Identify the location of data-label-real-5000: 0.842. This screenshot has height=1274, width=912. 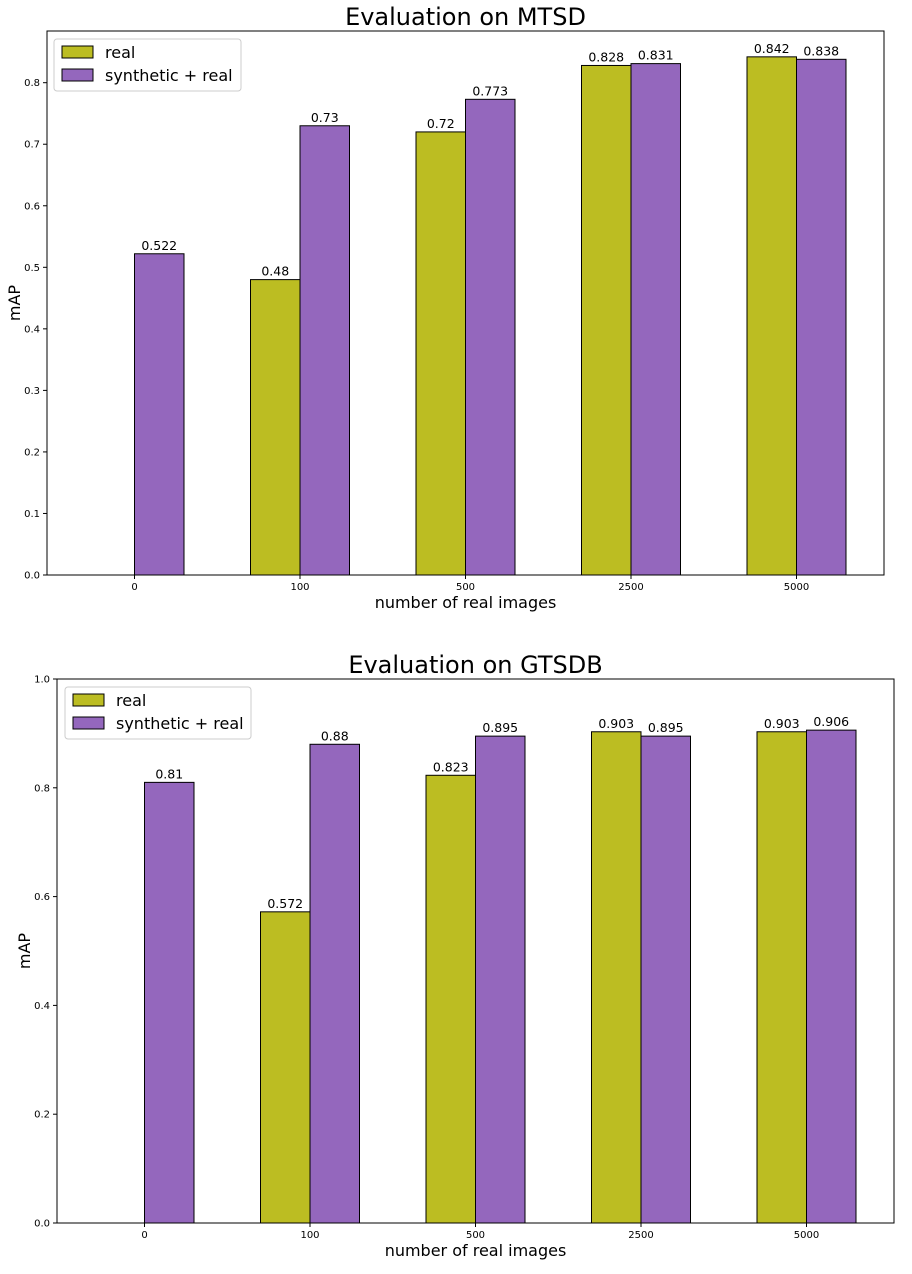
(772, 48).